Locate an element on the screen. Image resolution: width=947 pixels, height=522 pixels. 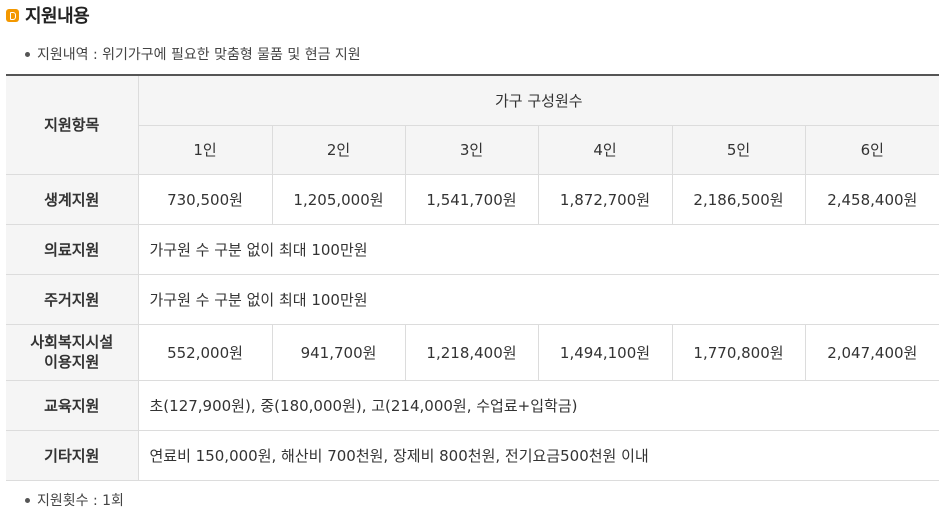
row-label-housing: 주거지원 is located at coordinates (72, 299).